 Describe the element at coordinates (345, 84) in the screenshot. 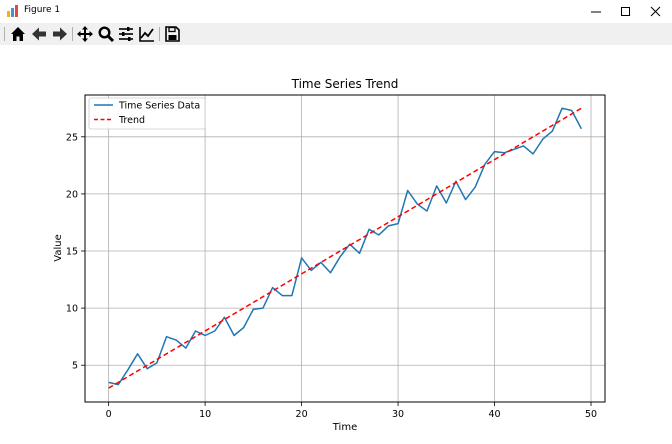

I see `chart-title: Time Series Trend` at that location.